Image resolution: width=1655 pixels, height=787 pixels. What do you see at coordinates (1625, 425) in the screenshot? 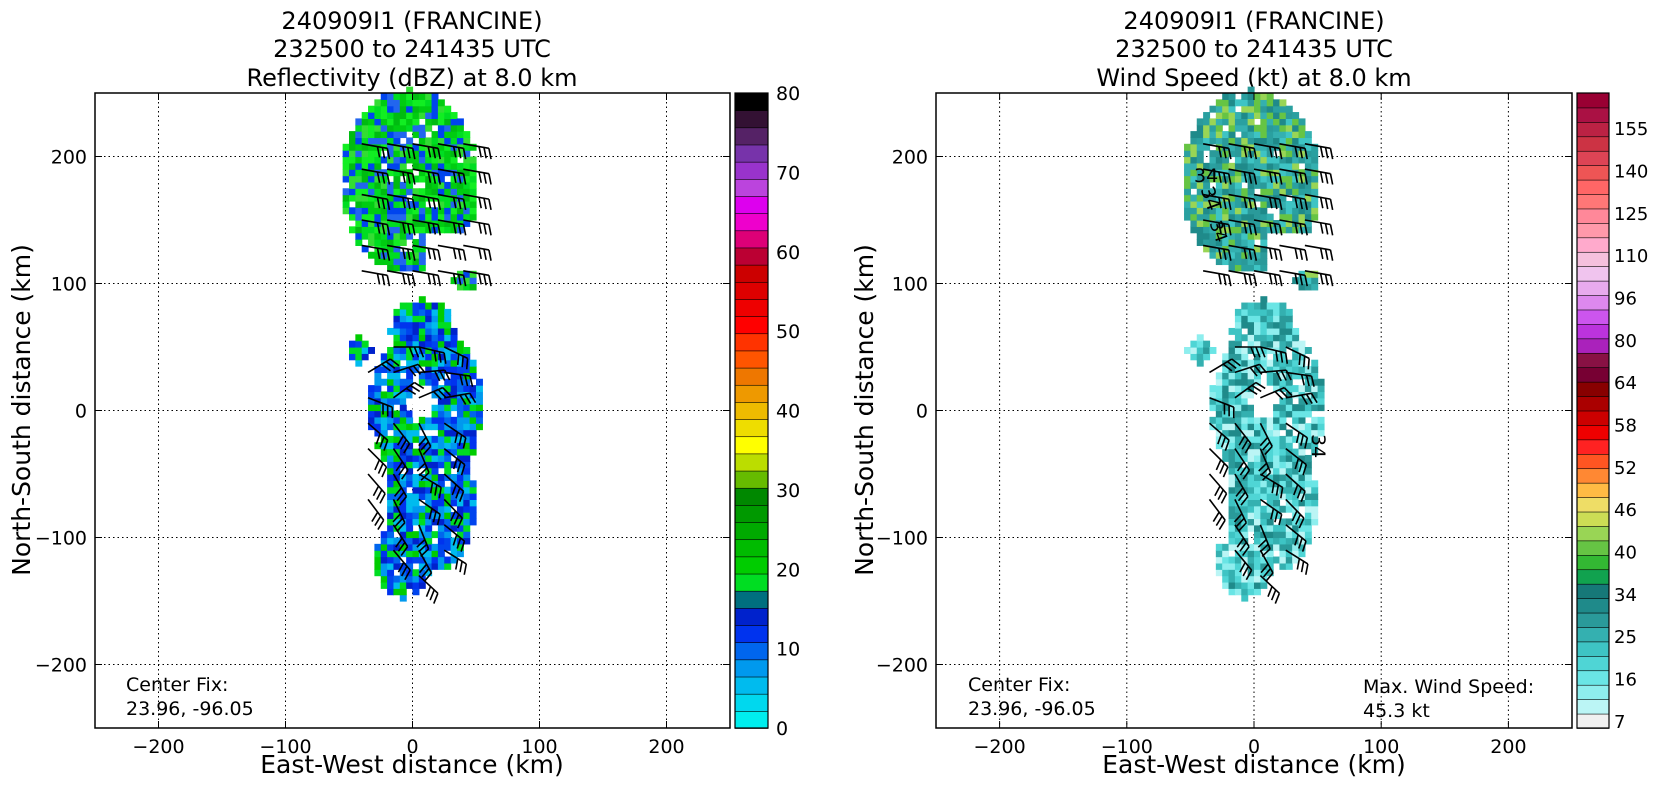
I see `colorbar-tick-label: 58` at bounding box center [1625, 425].